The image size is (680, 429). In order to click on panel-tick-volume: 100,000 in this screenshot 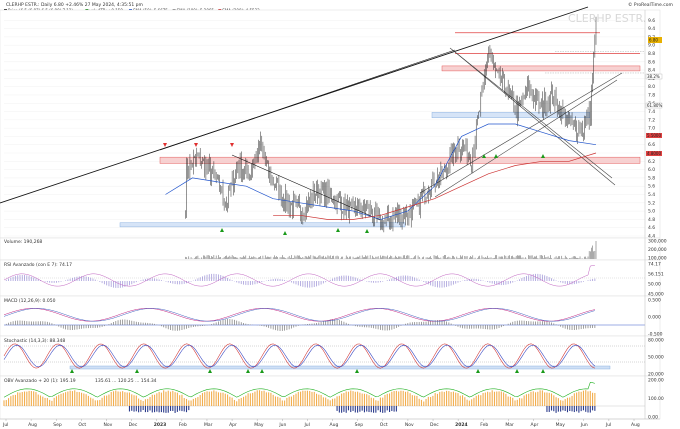, I will do `click(657, 259)`.